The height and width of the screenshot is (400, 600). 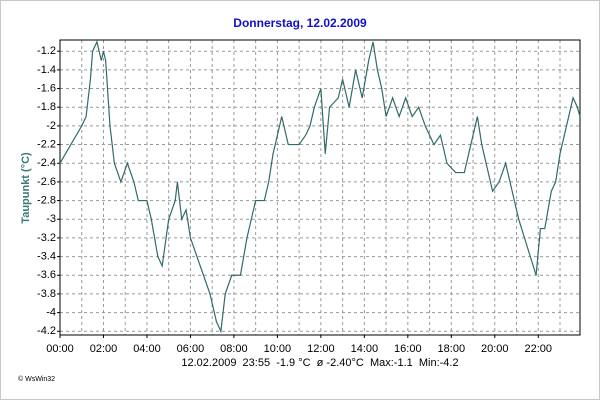 I want to click on x-tick-label: 12:00, so click(x=321, y=349).